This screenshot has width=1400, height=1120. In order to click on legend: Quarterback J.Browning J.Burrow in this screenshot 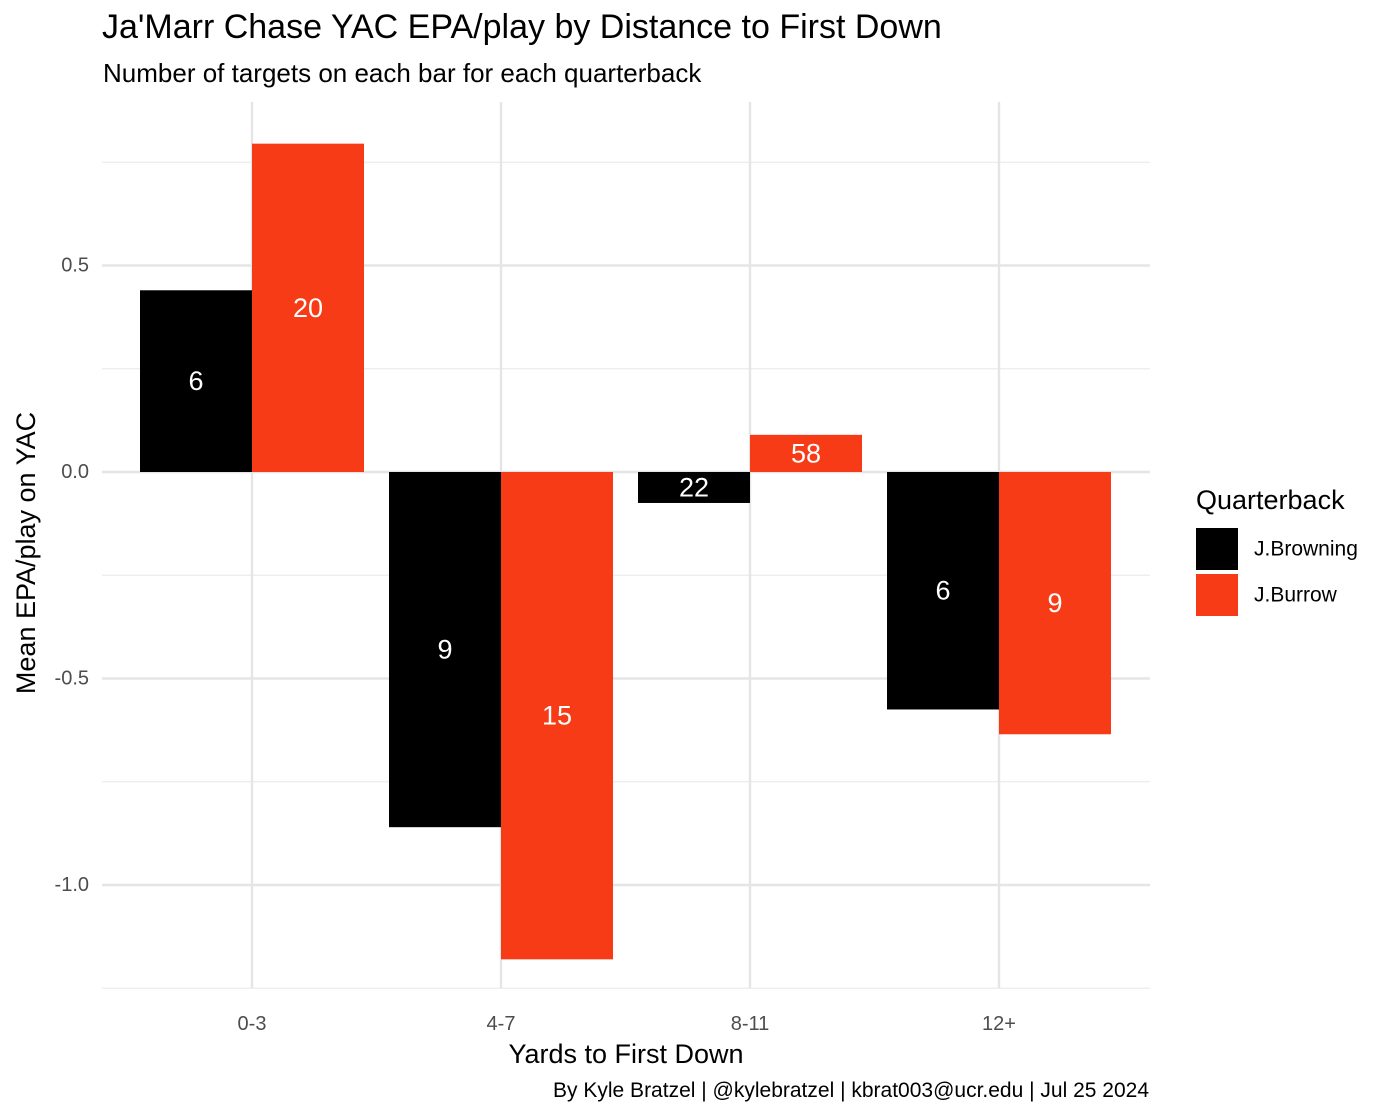, I will do `click(1277, 550)`.